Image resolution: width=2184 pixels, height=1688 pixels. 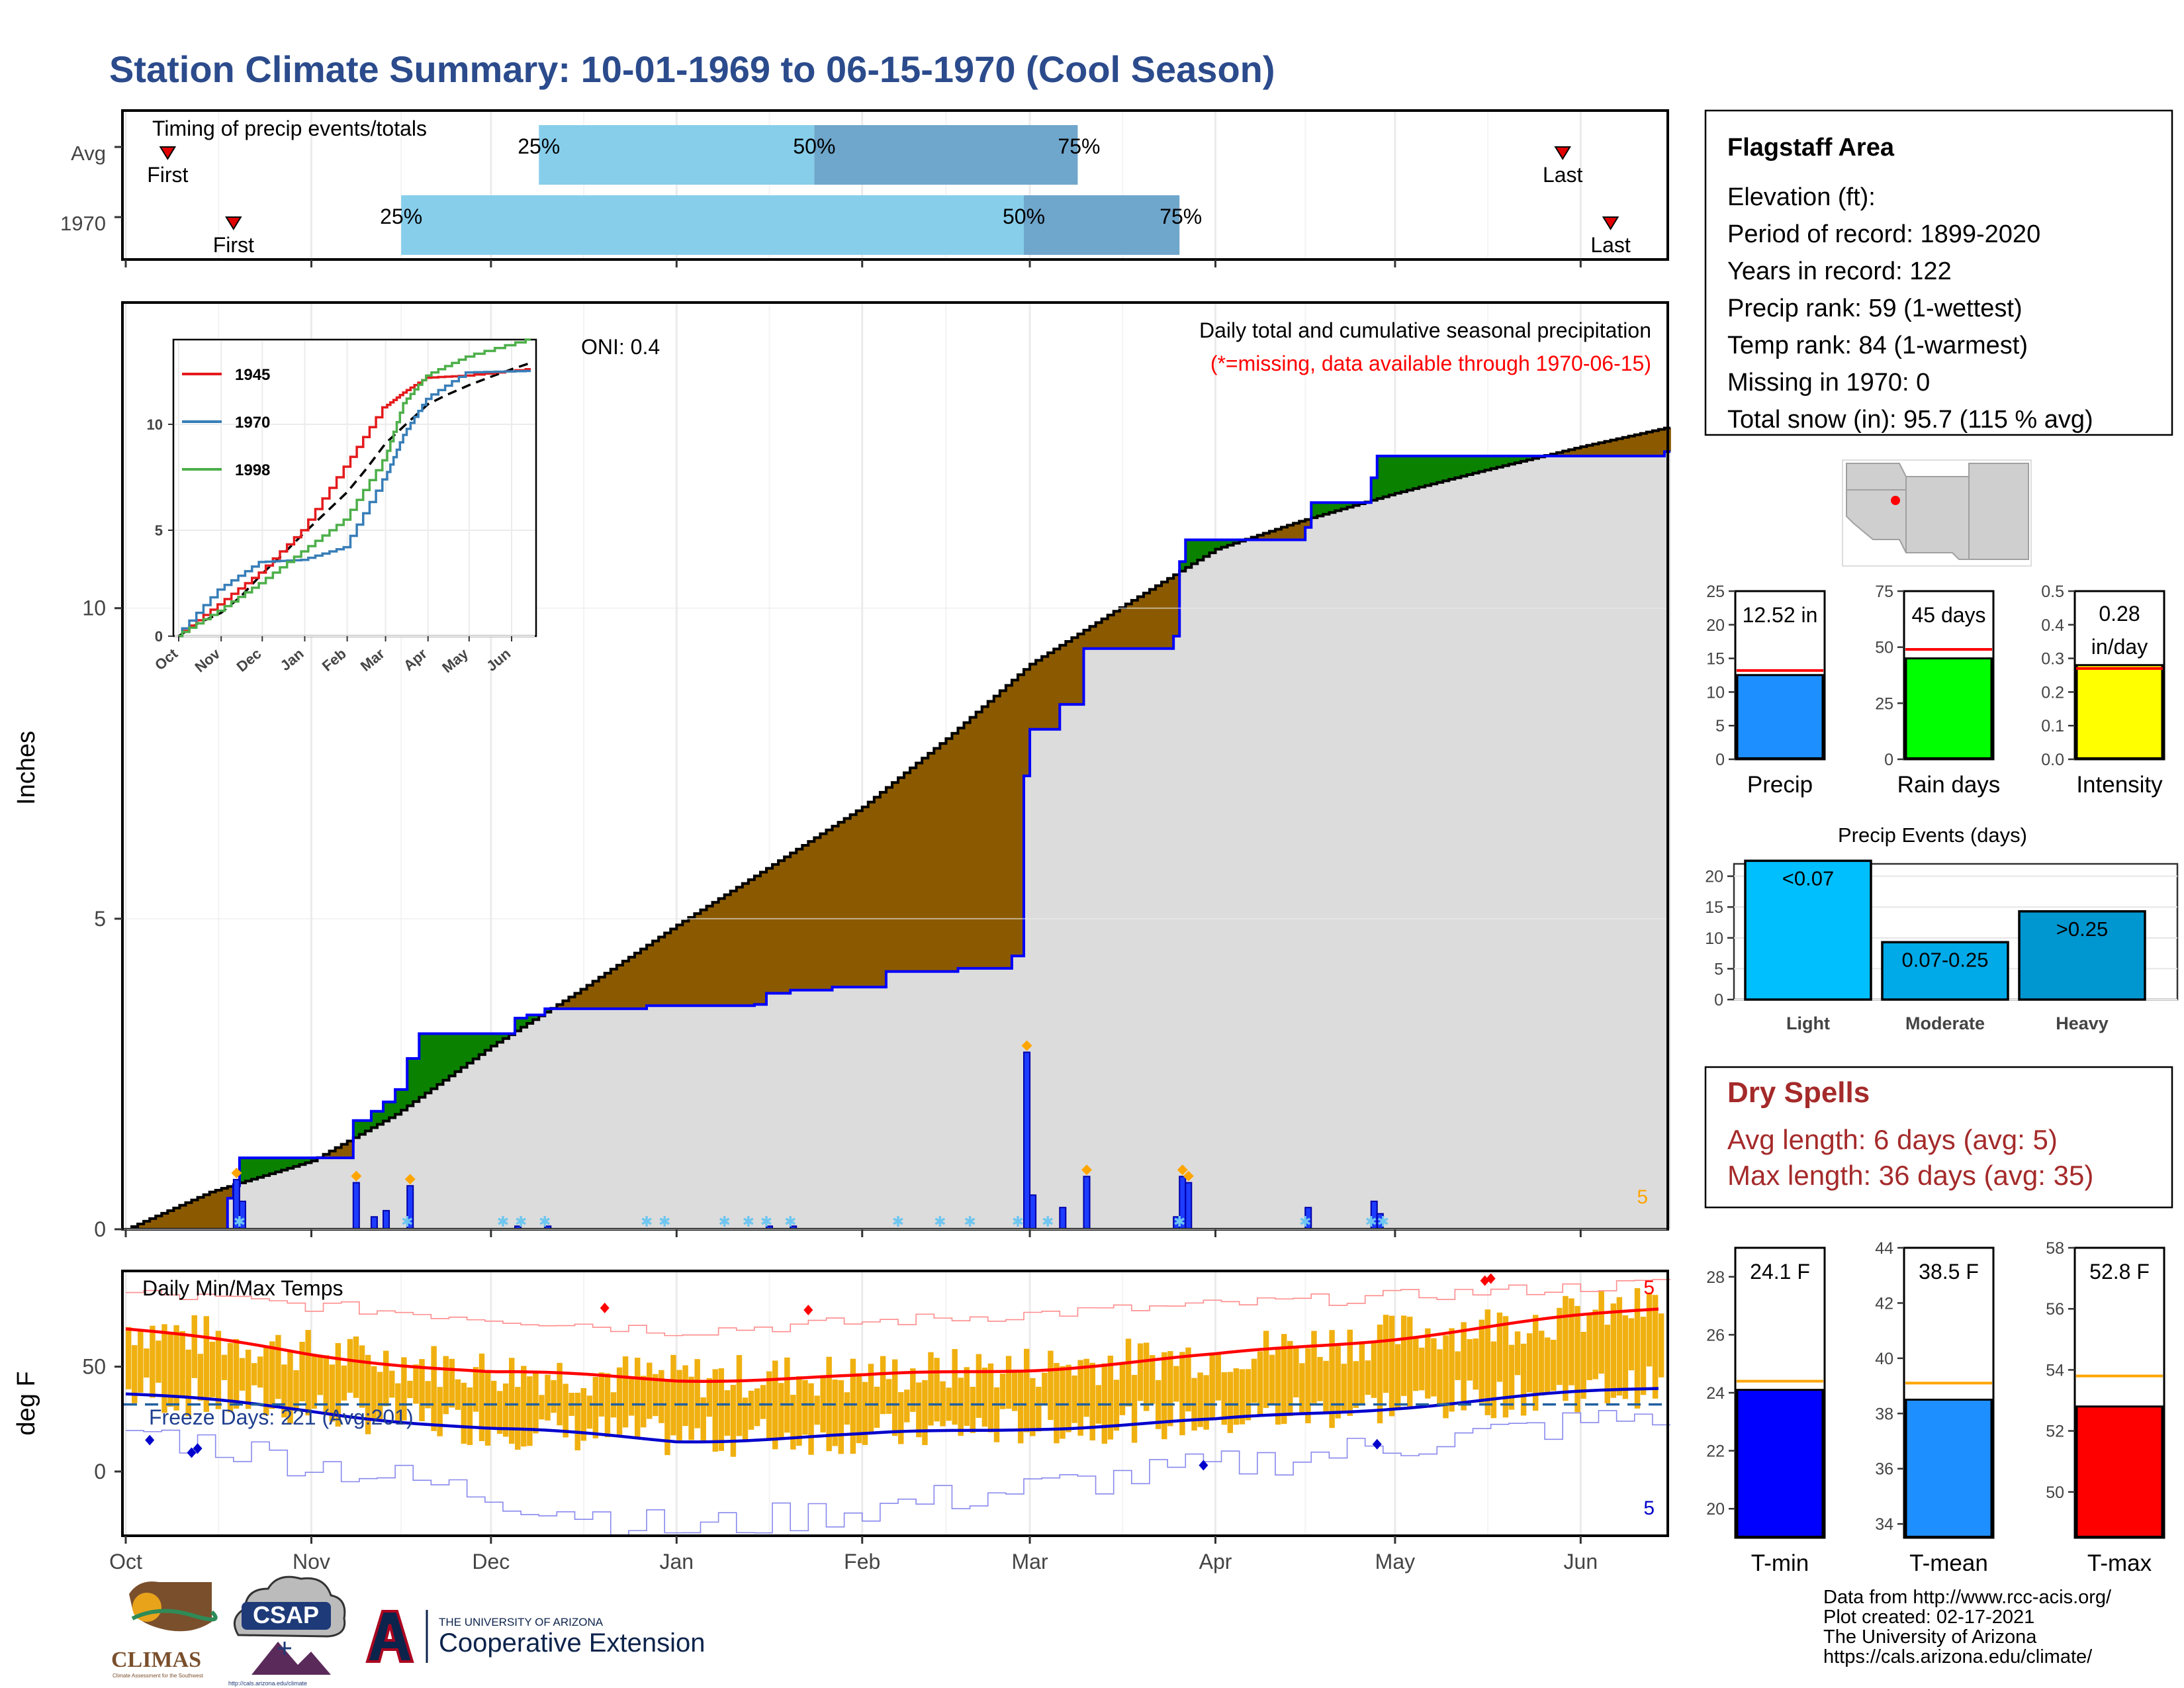 I want to click on summary-category-label: Rain days, so click(x=1949, y=785).